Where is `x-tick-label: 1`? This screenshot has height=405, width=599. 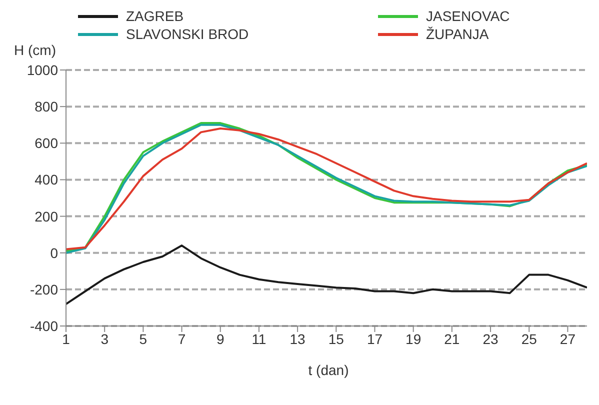
x-tick-label: 1 is located at coordinates (66, 338).